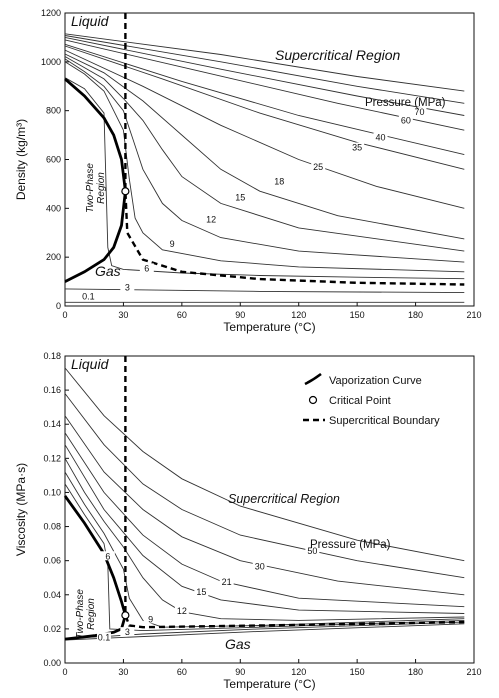 Image resolution: width=499 pixels, height=698 pixels. What do you see at coordinates (298, 315) in the screenshot?
I see `x-tick-label: 120` at bounding box center [298, 315].